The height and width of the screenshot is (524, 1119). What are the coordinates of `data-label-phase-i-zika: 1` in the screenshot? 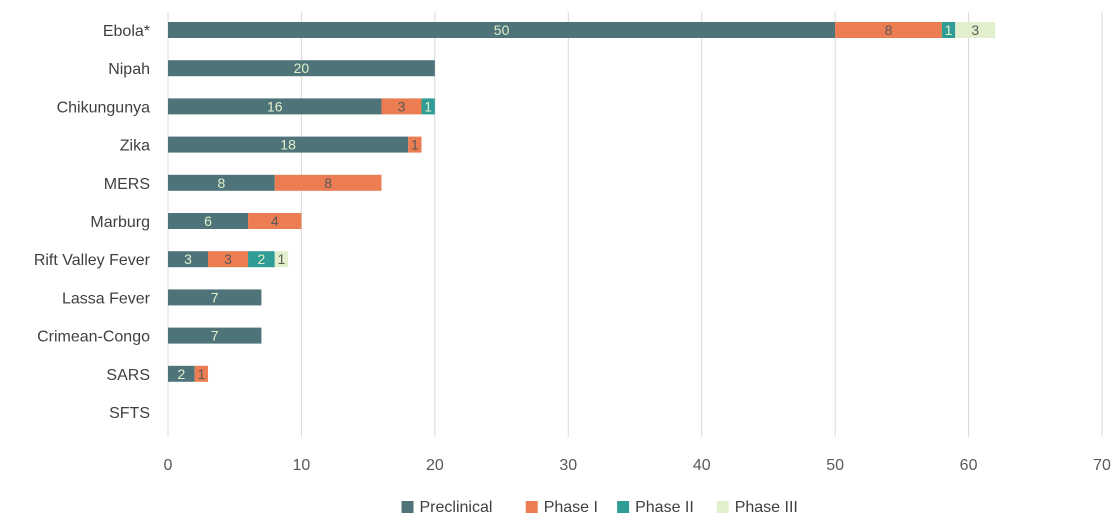 It's located at (415, 145).